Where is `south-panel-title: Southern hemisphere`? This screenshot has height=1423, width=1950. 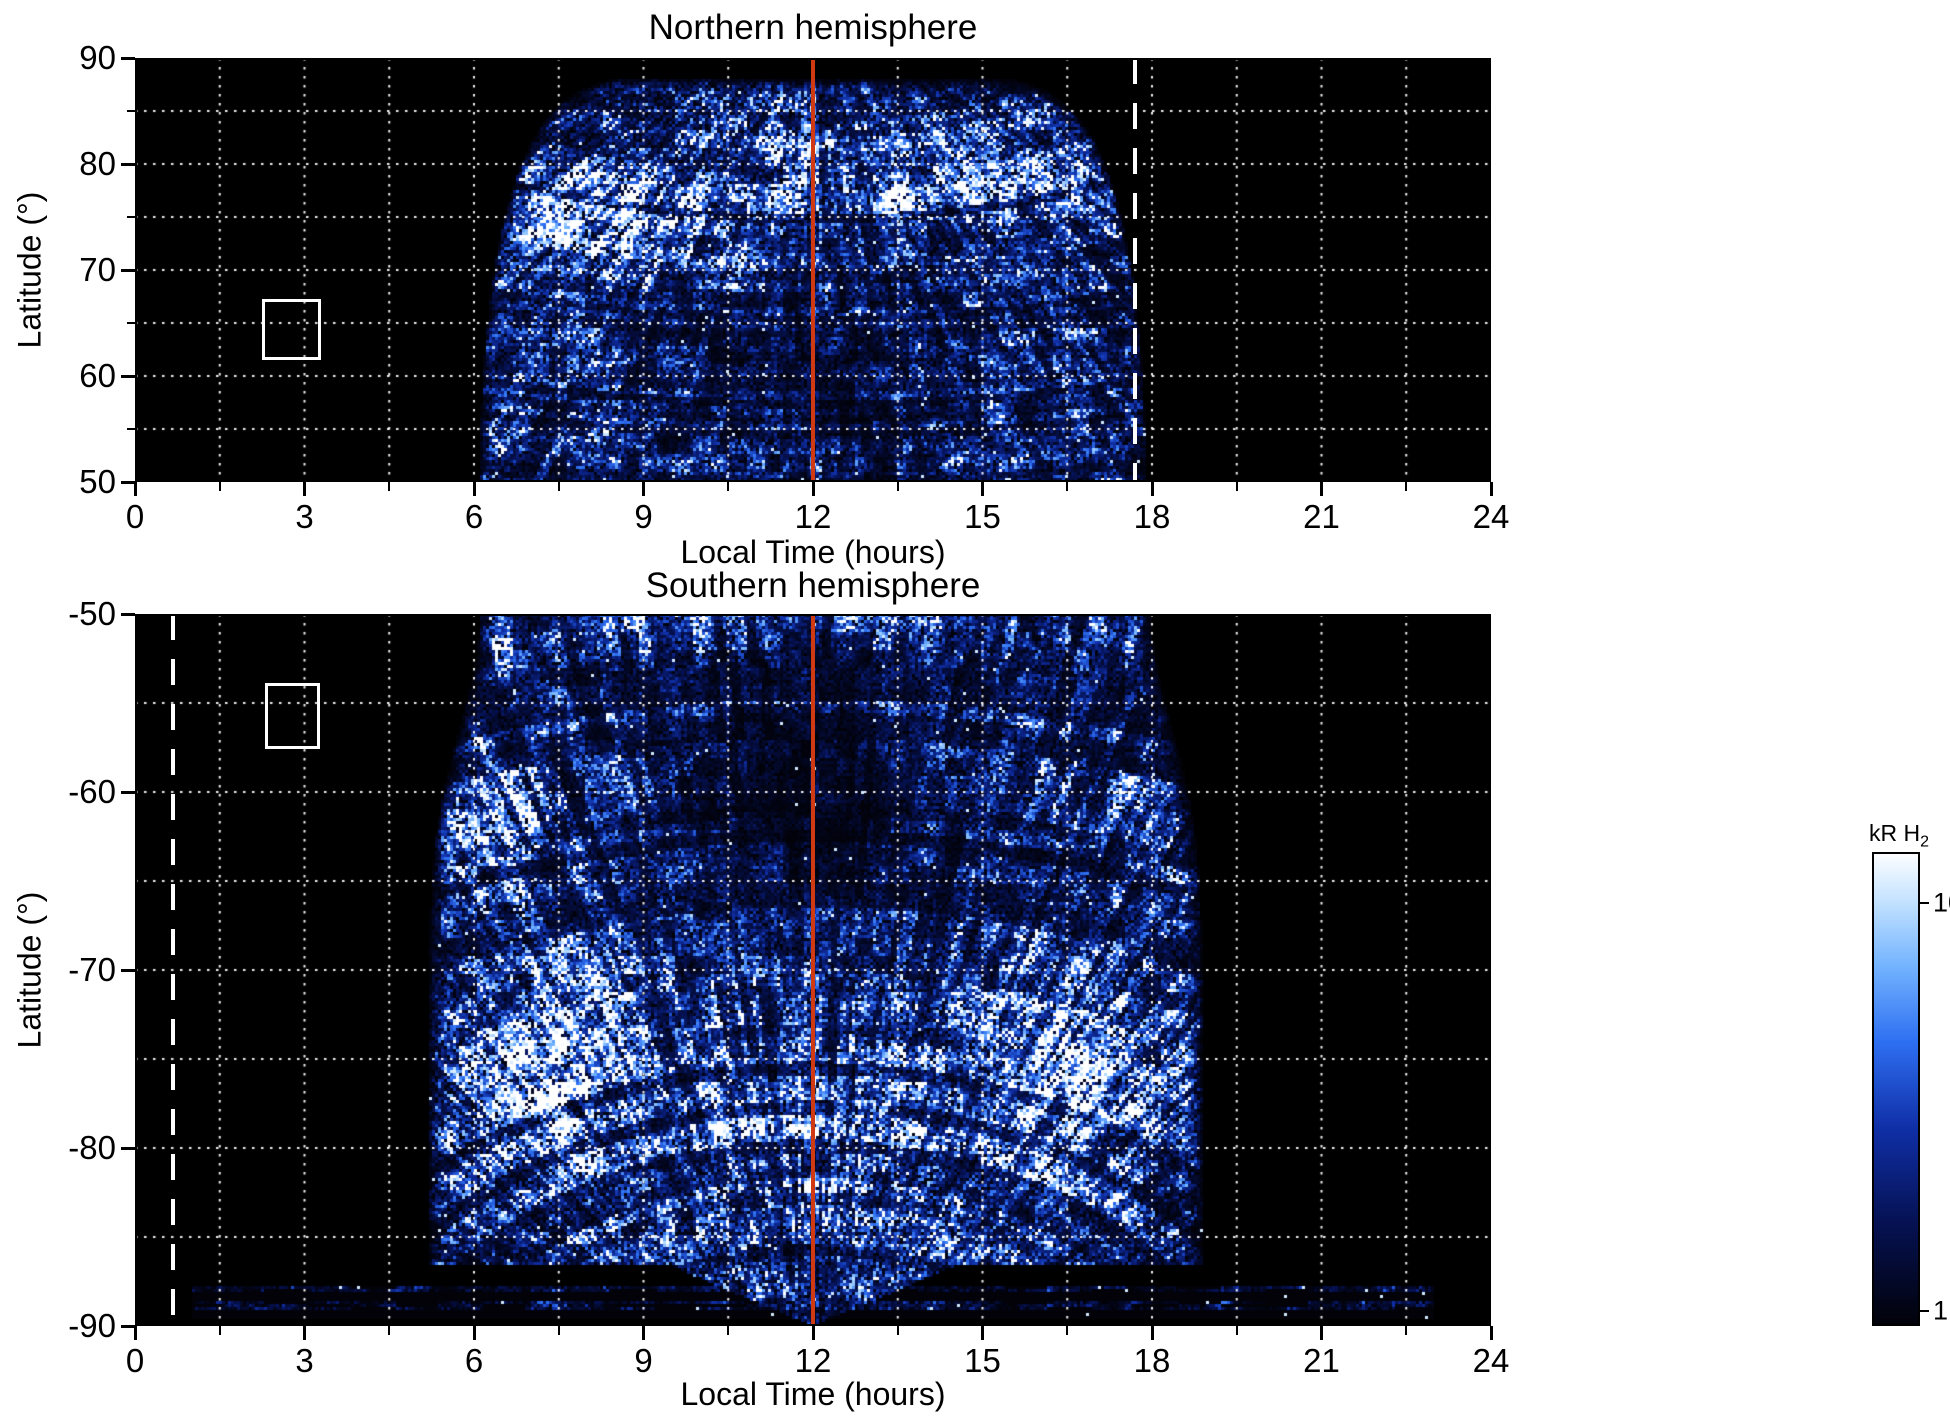 south-panel-title: Southern hemisphere is located at coordinates (813, 585).